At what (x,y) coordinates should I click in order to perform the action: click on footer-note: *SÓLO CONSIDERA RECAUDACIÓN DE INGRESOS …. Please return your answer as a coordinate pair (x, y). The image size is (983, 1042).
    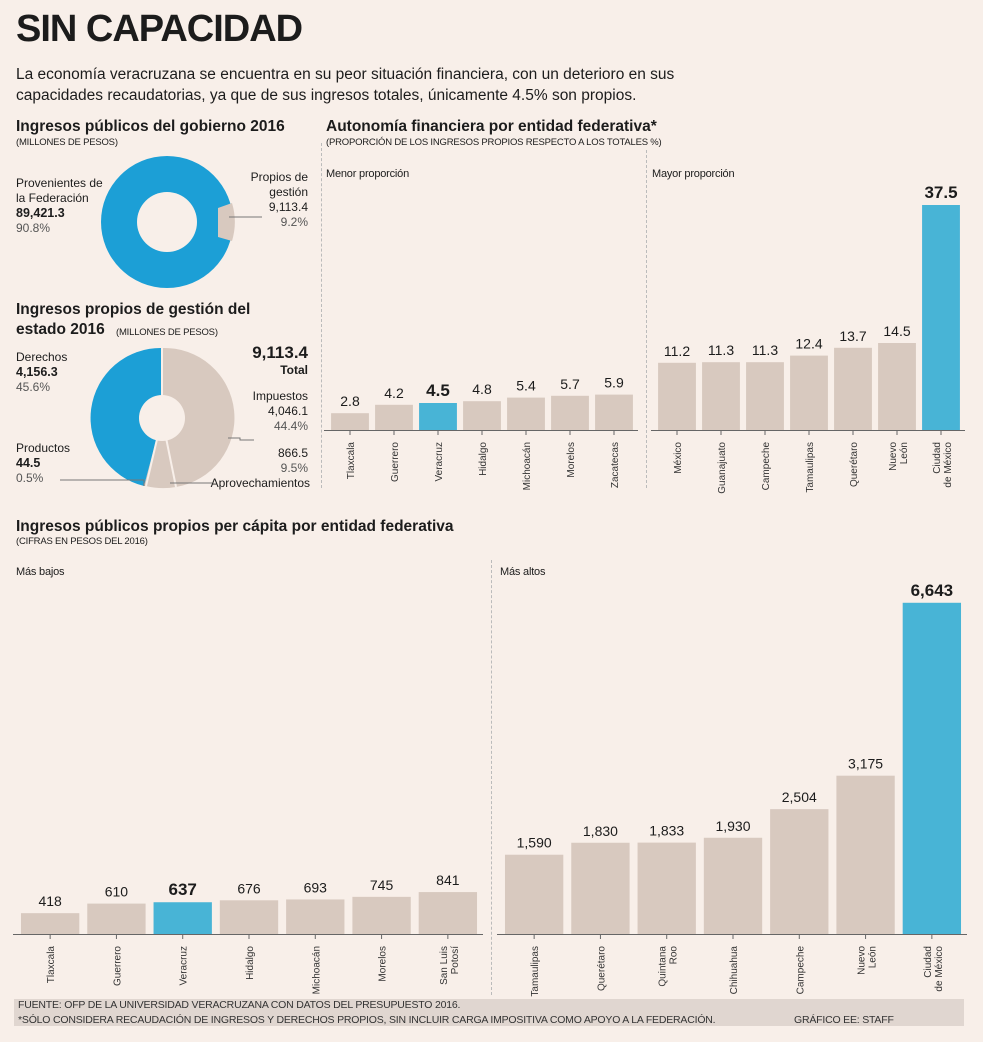
    Looking at the image, I should click on (367, 1020).